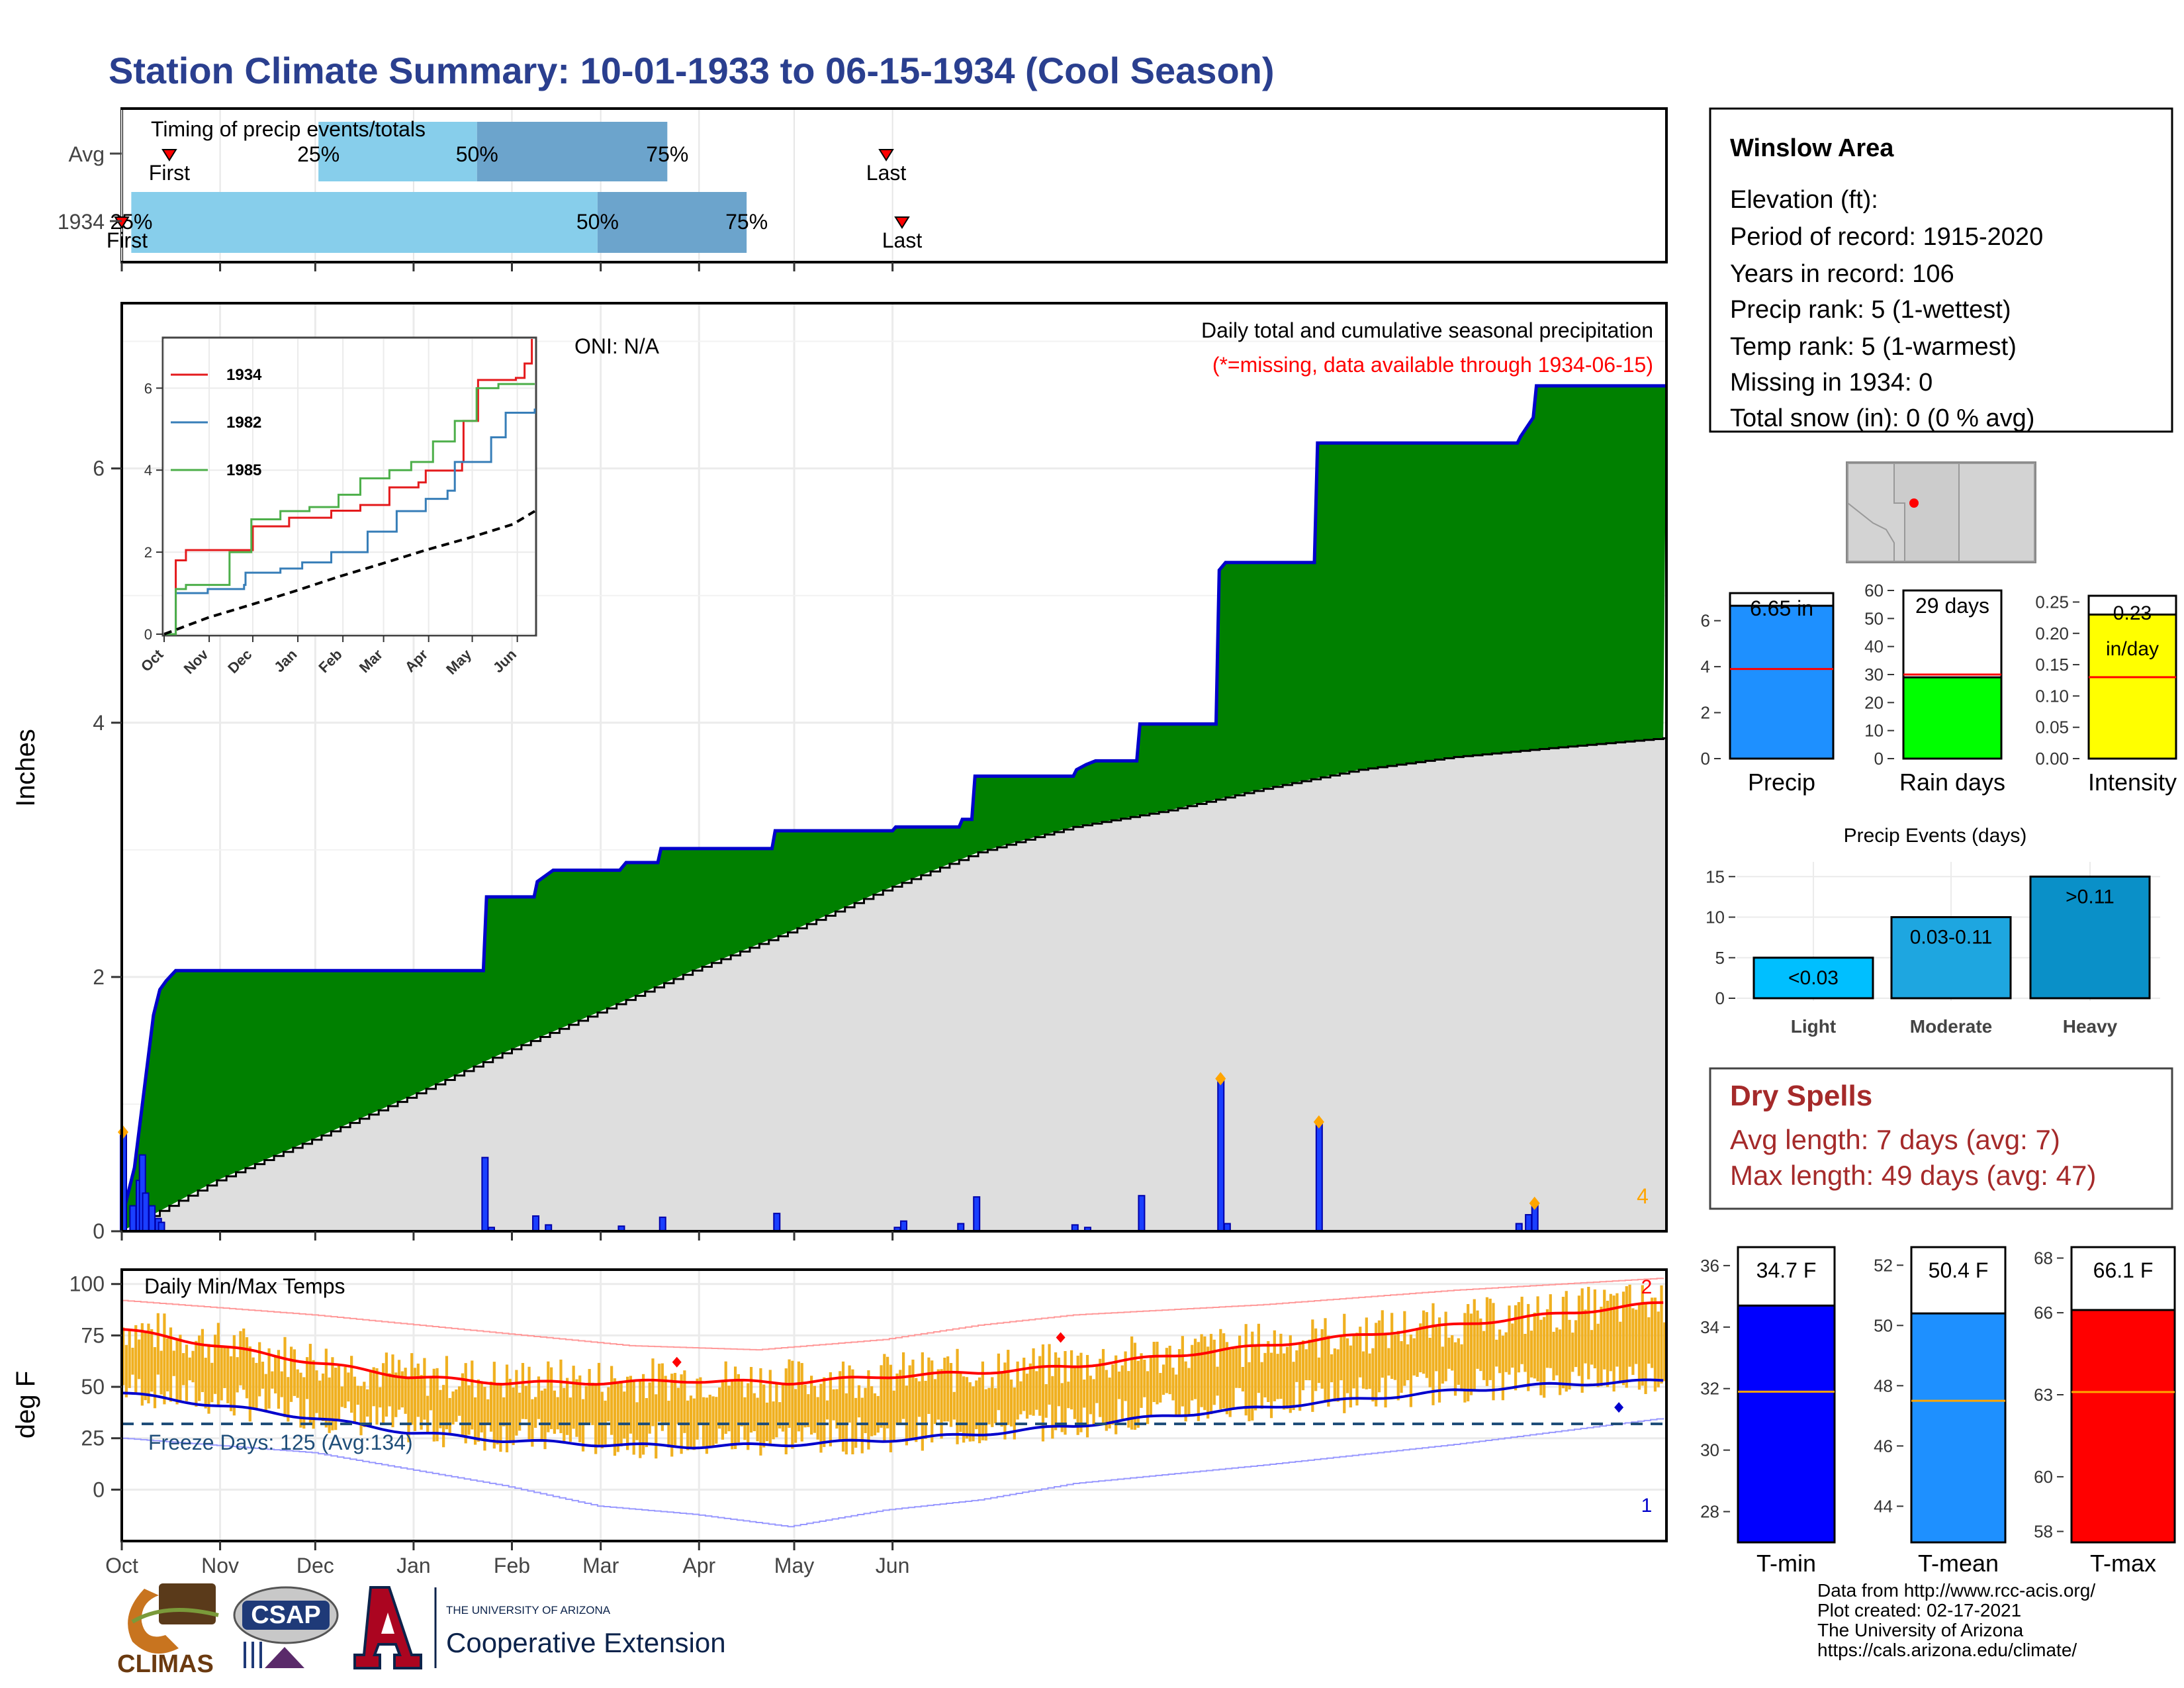  I want to click on record-max-line, so click(893, 1314).